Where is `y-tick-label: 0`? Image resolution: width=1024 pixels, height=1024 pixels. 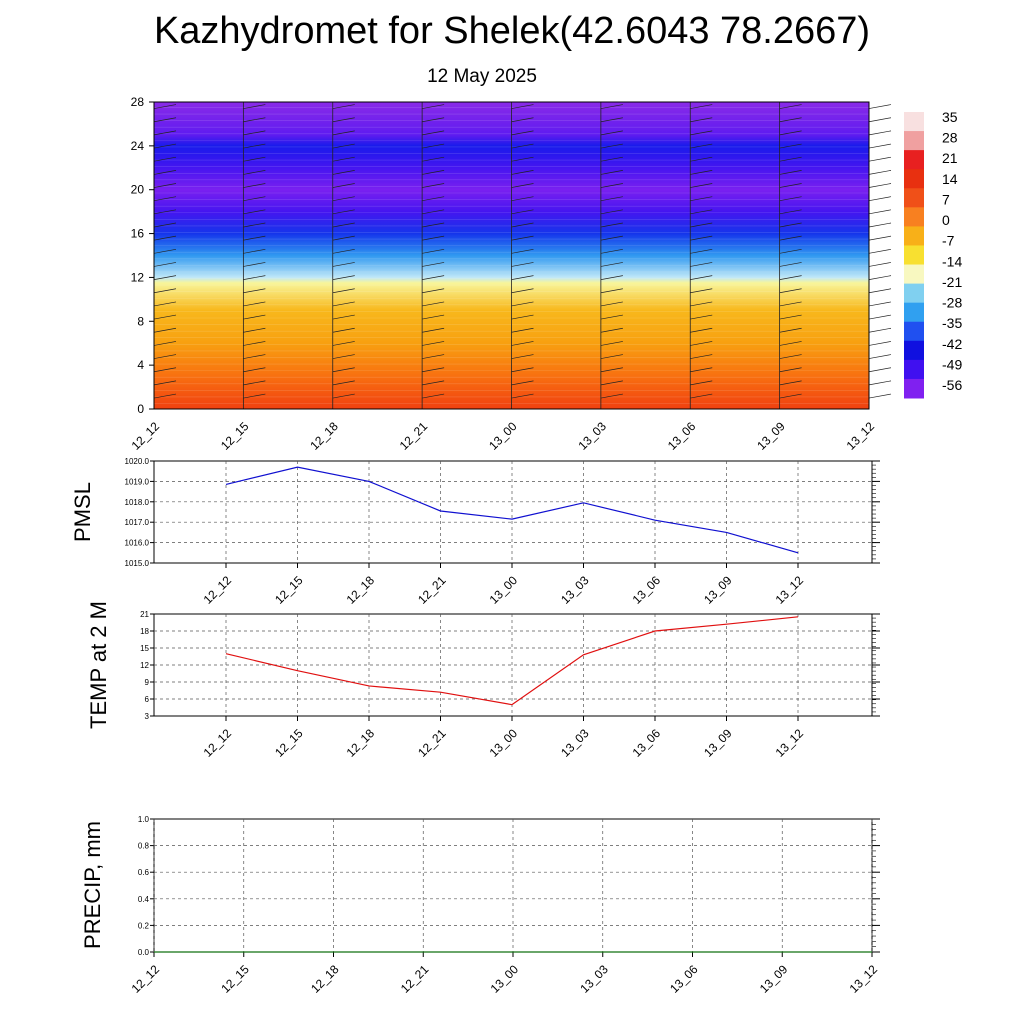 y-tick-label: 0 is located at coordinates (140, 409).